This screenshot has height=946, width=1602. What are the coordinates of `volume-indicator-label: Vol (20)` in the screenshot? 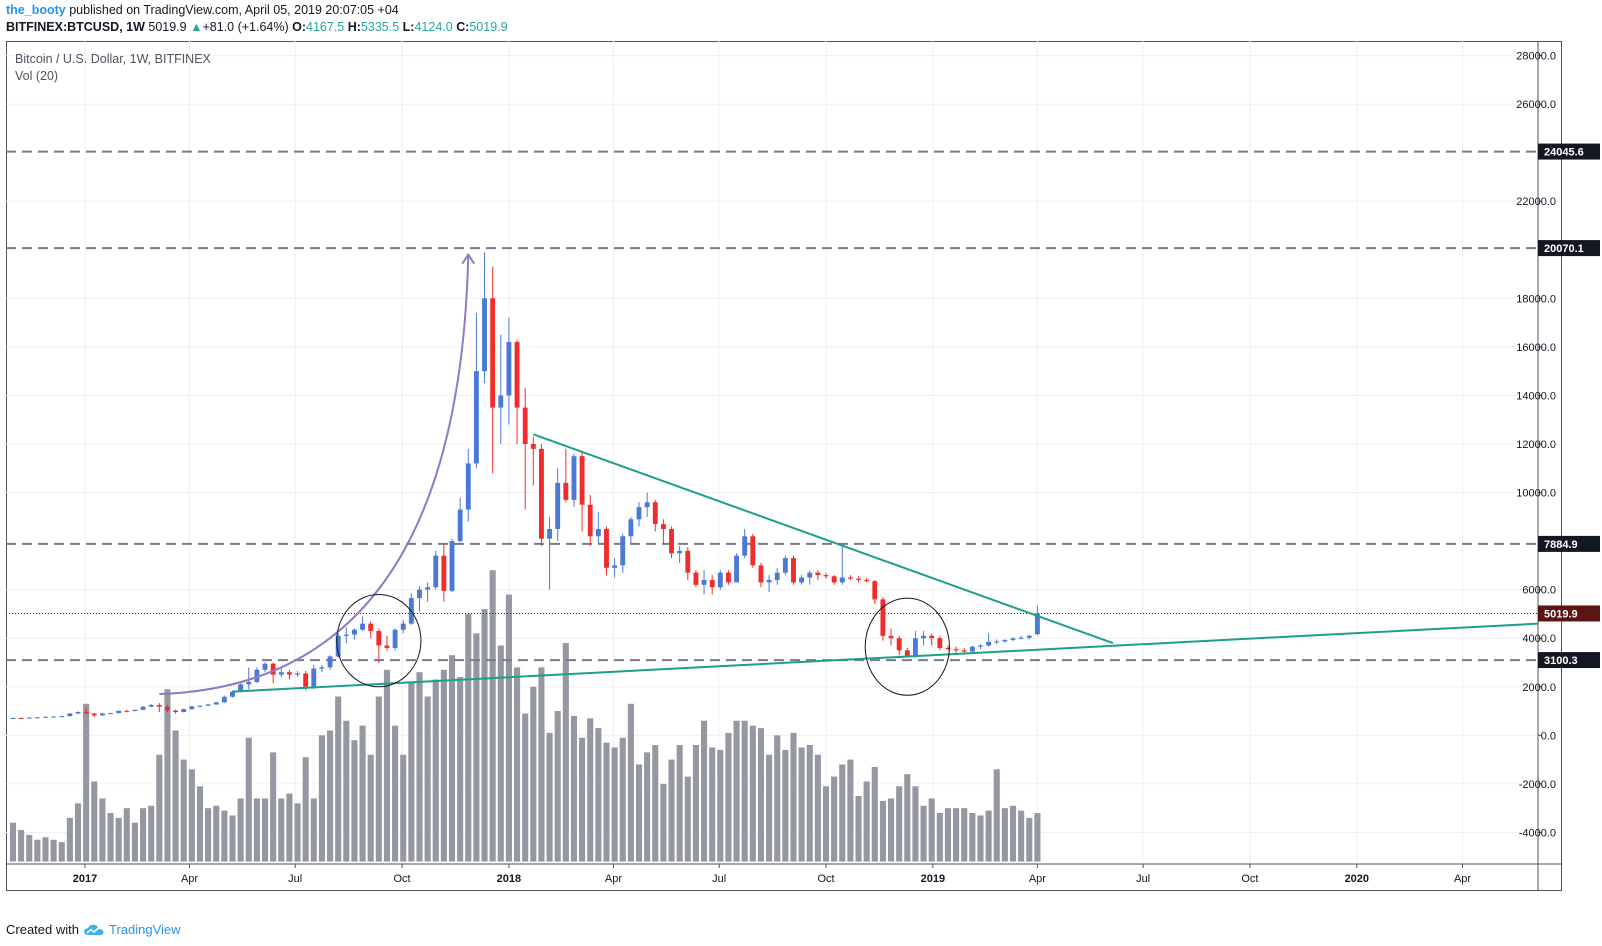 It's located at (37, 76).